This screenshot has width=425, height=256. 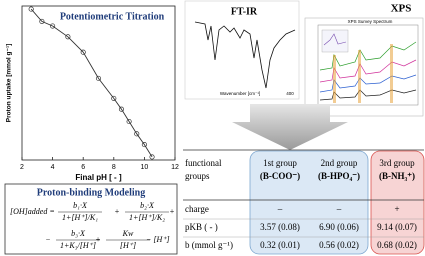 I want to click on xps-inset-line, so click(x=335, y=39).